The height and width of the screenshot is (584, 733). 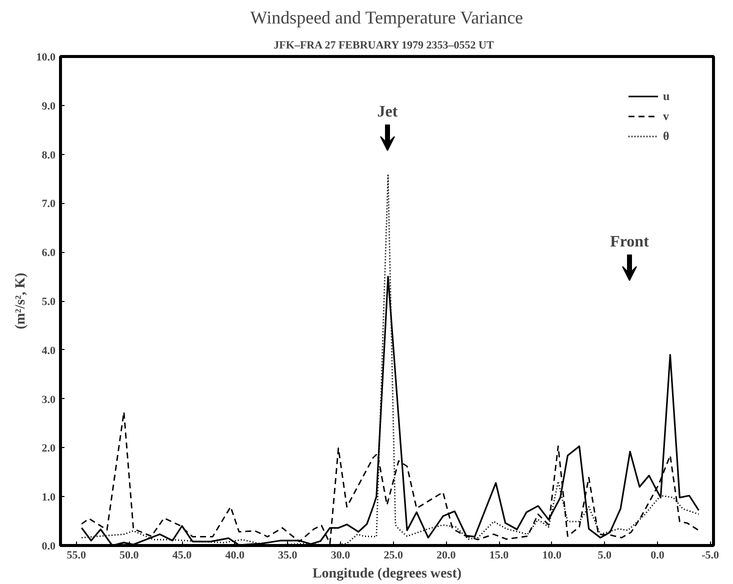 I want to click on legend-label: u, so click(x=667, y=96).